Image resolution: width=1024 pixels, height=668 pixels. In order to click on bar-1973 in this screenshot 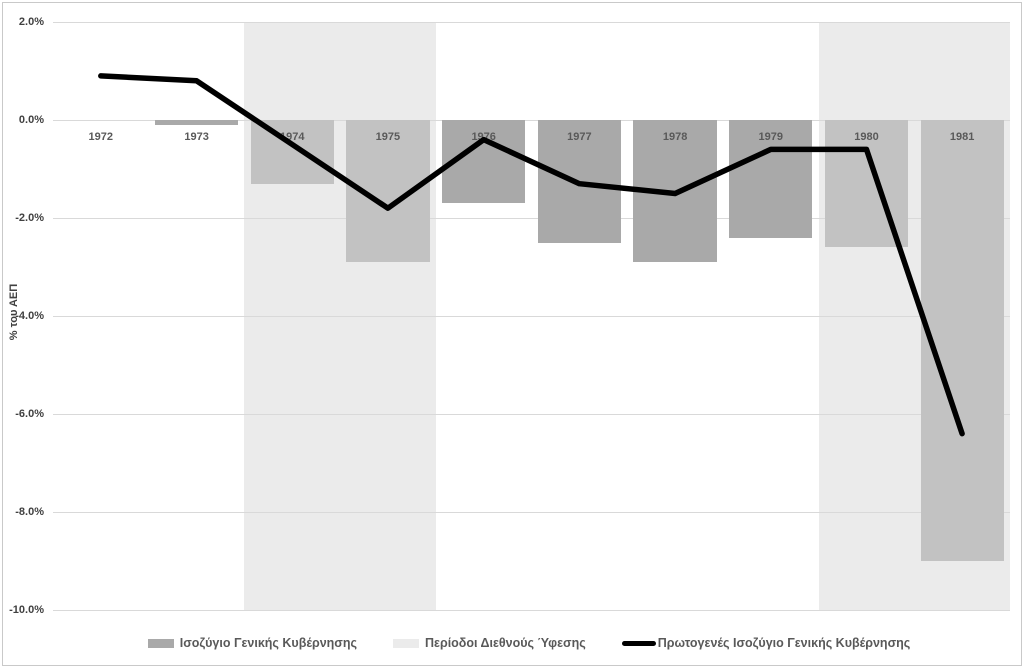, I will do `click(196, 122)`.